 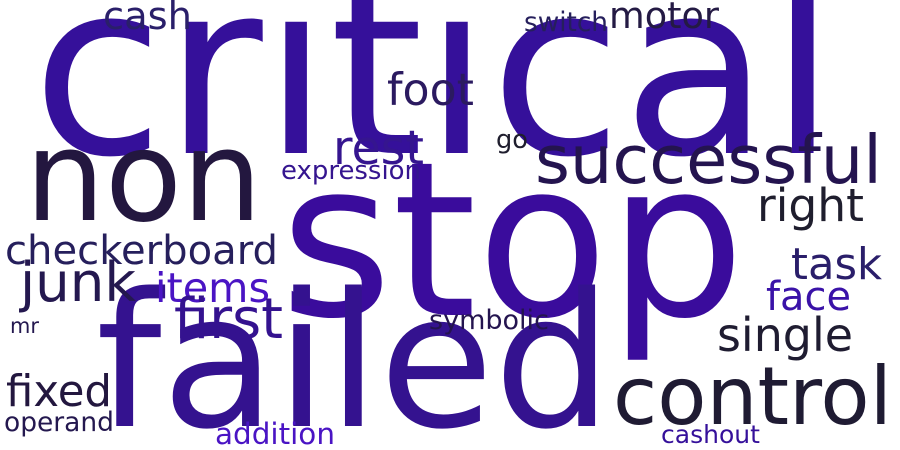 I want to click on word-right: right, so click(x=810, y=206).